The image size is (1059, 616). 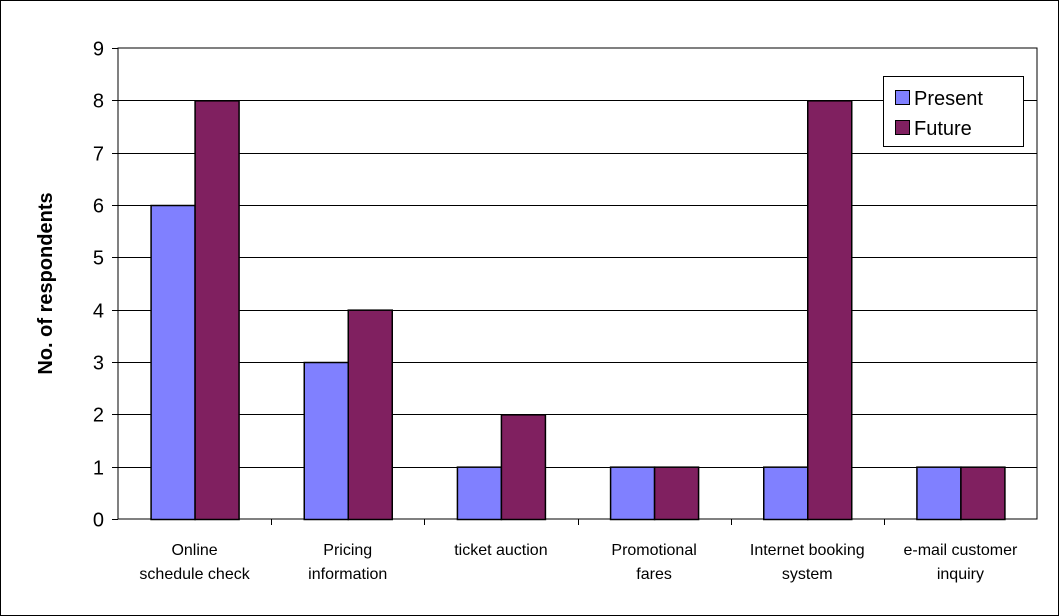 I want to click on y-tick-label: 6, so click(x=98, y=207).